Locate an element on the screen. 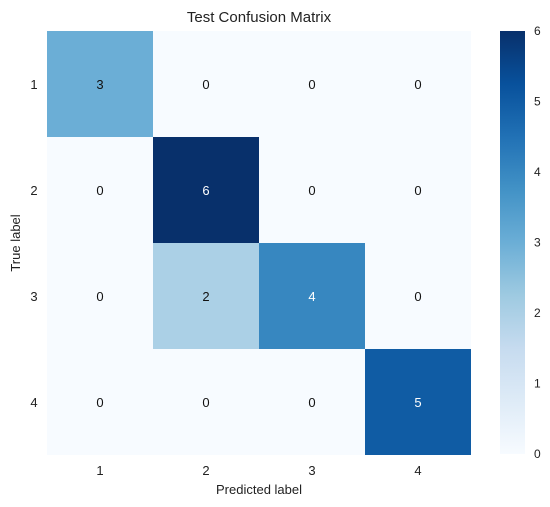 This screenshot has width=550, height=507. colorbar-tick-label: 2 is located at coordinates (537, 313).